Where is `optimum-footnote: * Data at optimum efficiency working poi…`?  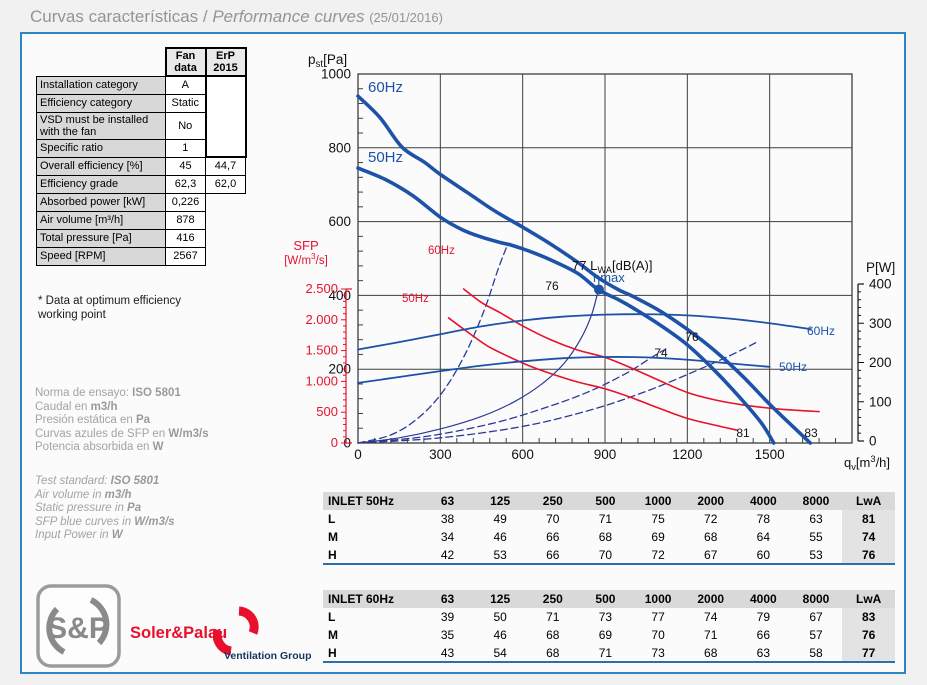
optimum-footnote: * Data at optimum efficiency working poi… is located at coordinates (109, 308).